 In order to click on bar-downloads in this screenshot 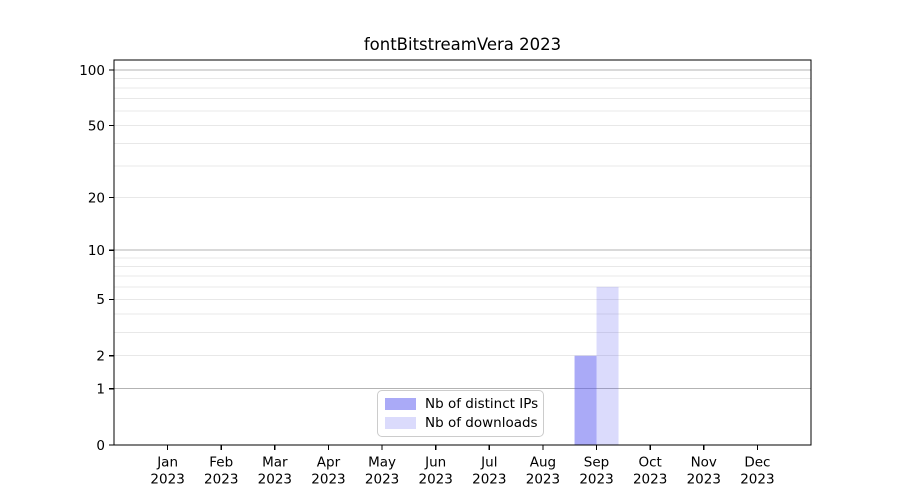, I will do `click(607, 365)`.